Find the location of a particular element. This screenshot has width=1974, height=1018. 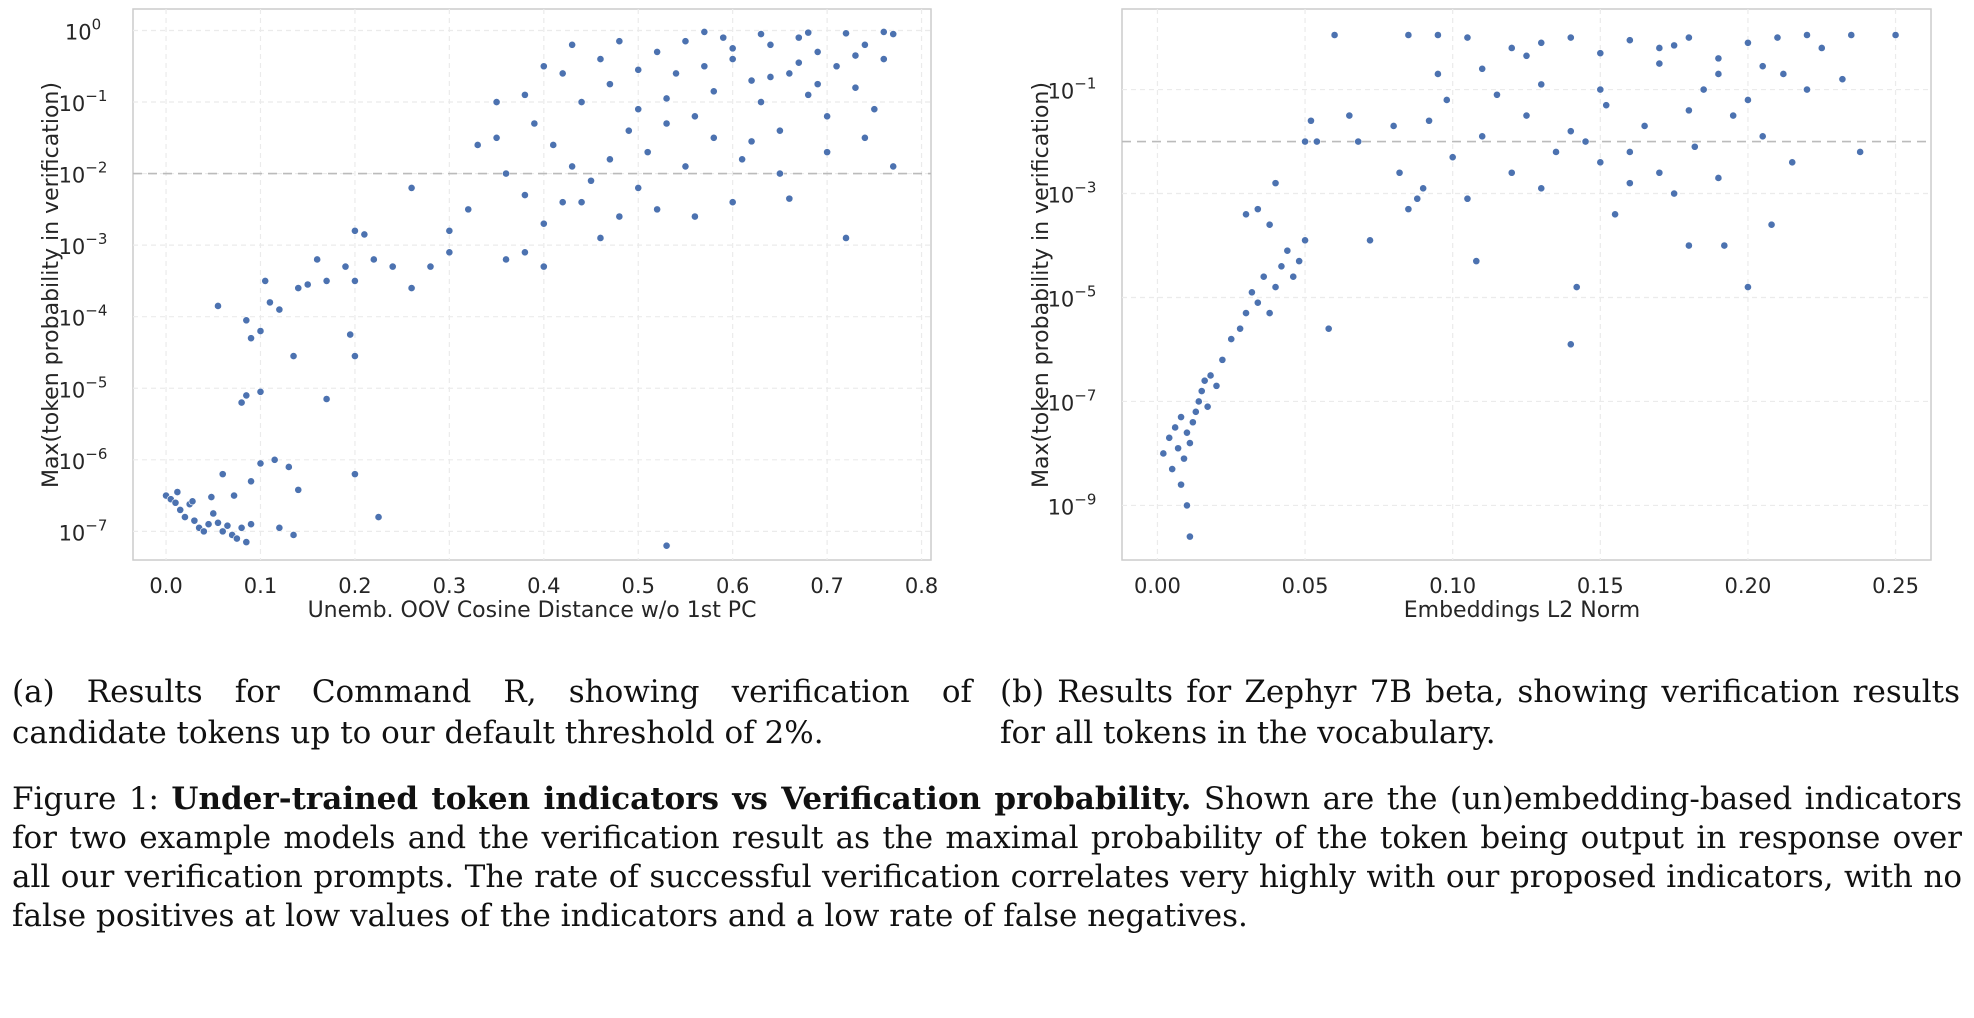

y-tick-label: 10⁻² is located at coordinates (83, 173).